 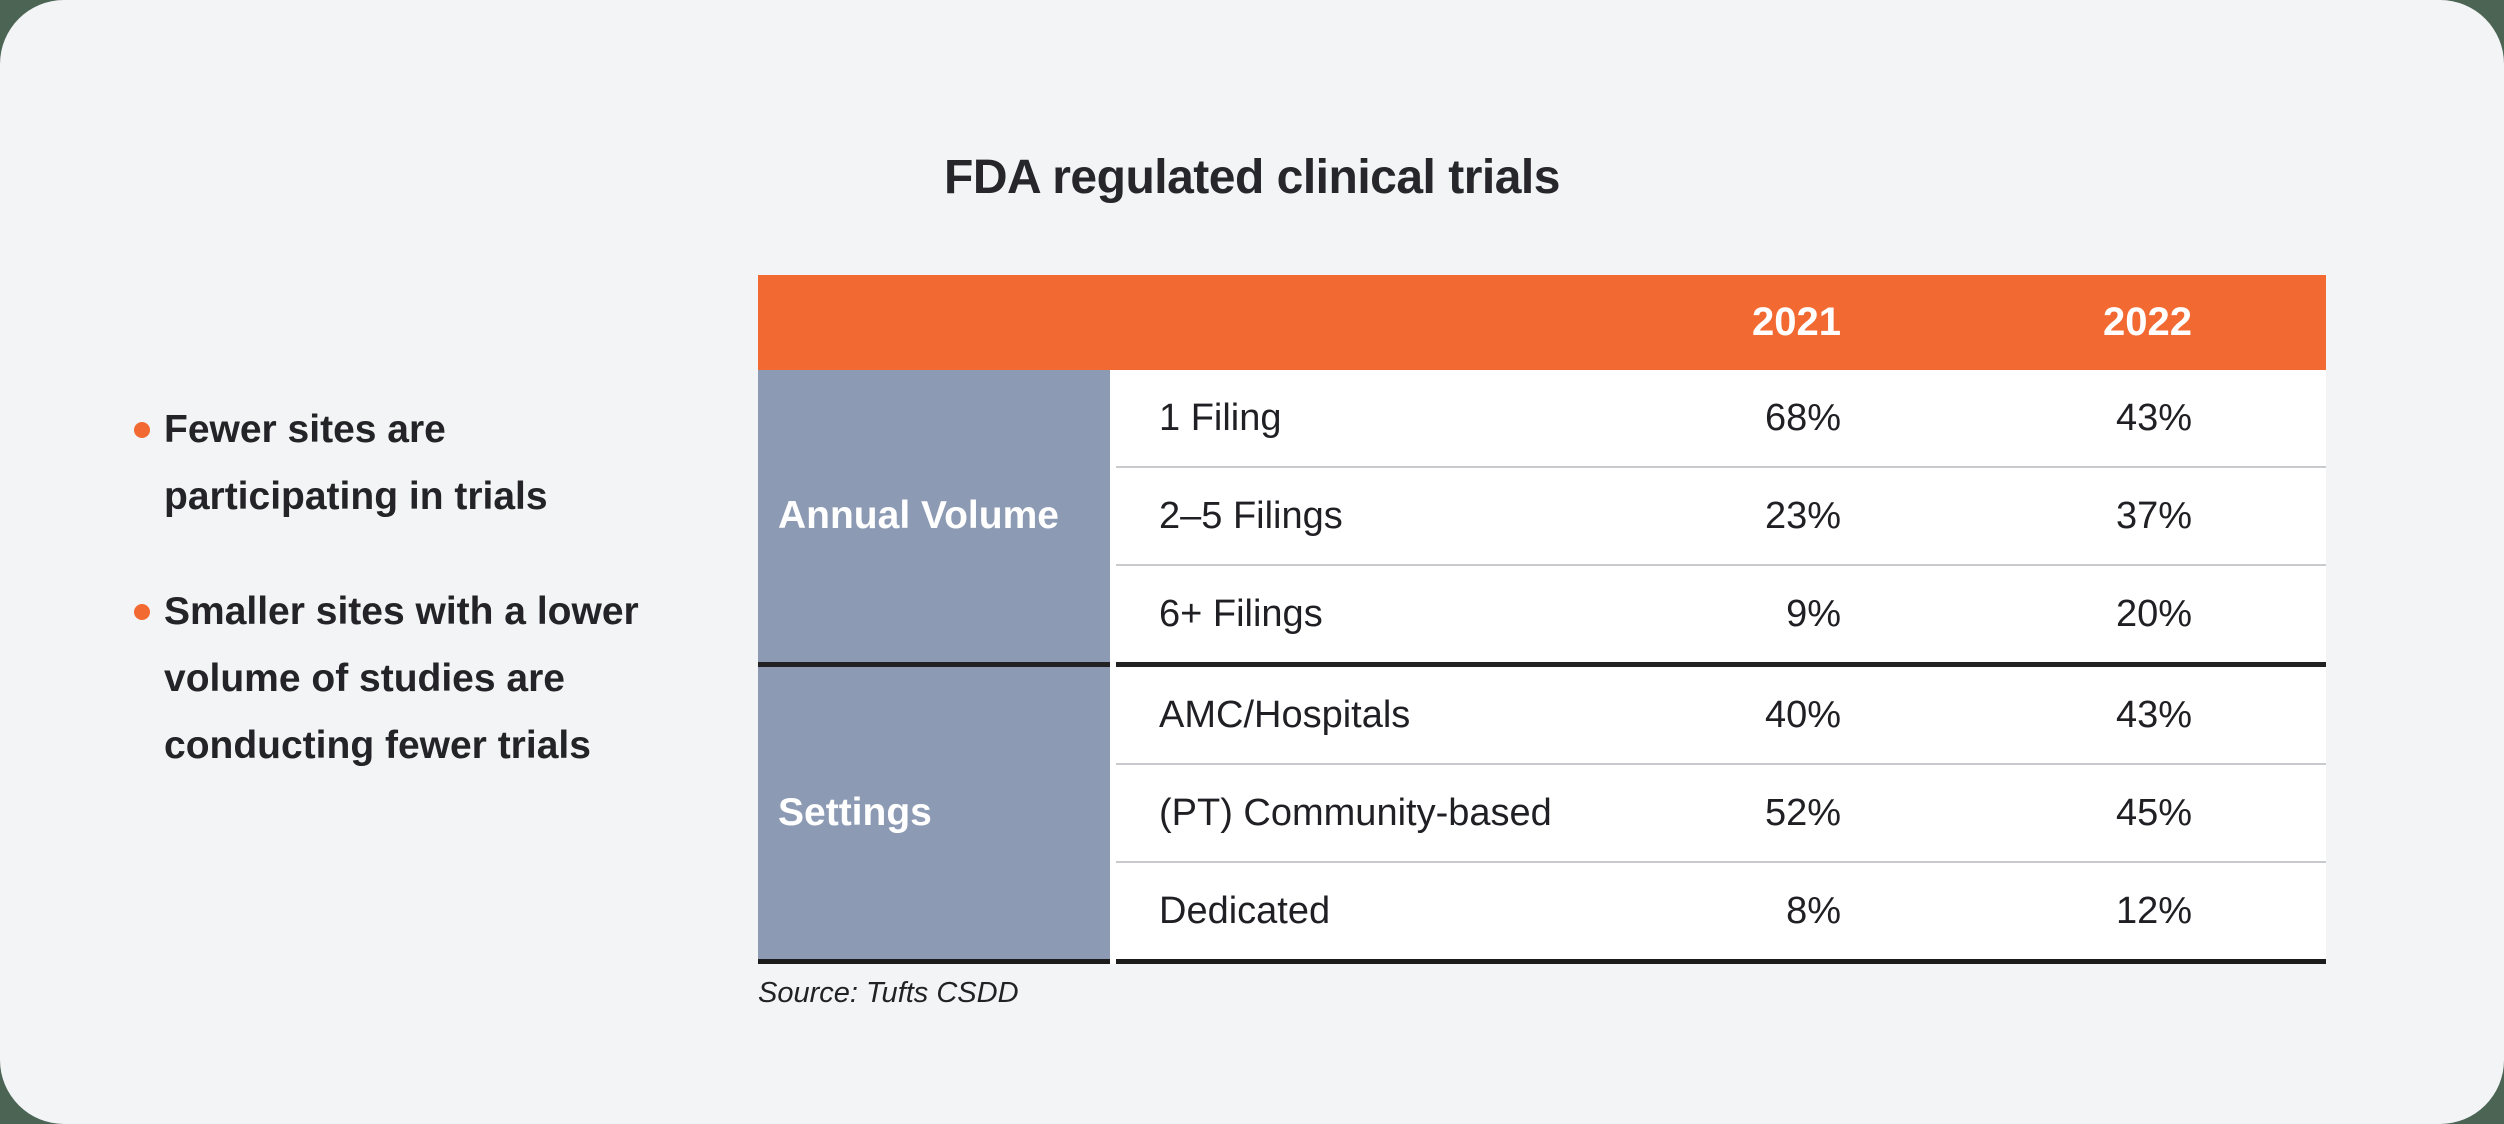 I want to click on row-group-label: Annual Volume, so click(x=937, y=517).